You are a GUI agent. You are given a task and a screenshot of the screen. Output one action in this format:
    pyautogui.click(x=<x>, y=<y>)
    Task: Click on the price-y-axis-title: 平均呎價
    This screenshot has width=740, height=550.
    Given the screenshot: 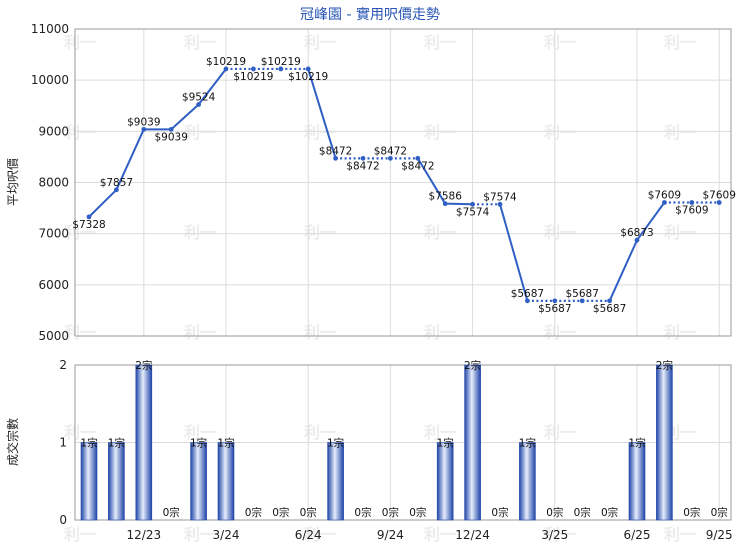 What is the action you would take?
    pyautogui.click(x=13, y=182)
    